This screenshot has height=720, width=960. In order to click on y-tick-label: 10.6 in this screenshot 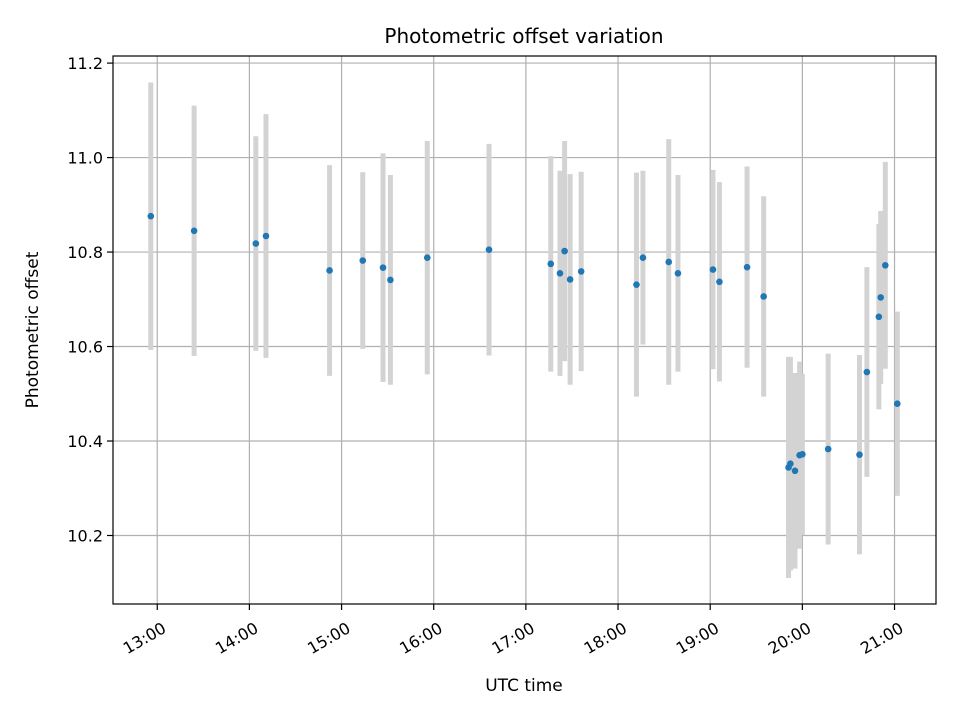, I will do `click(85, 347)`.